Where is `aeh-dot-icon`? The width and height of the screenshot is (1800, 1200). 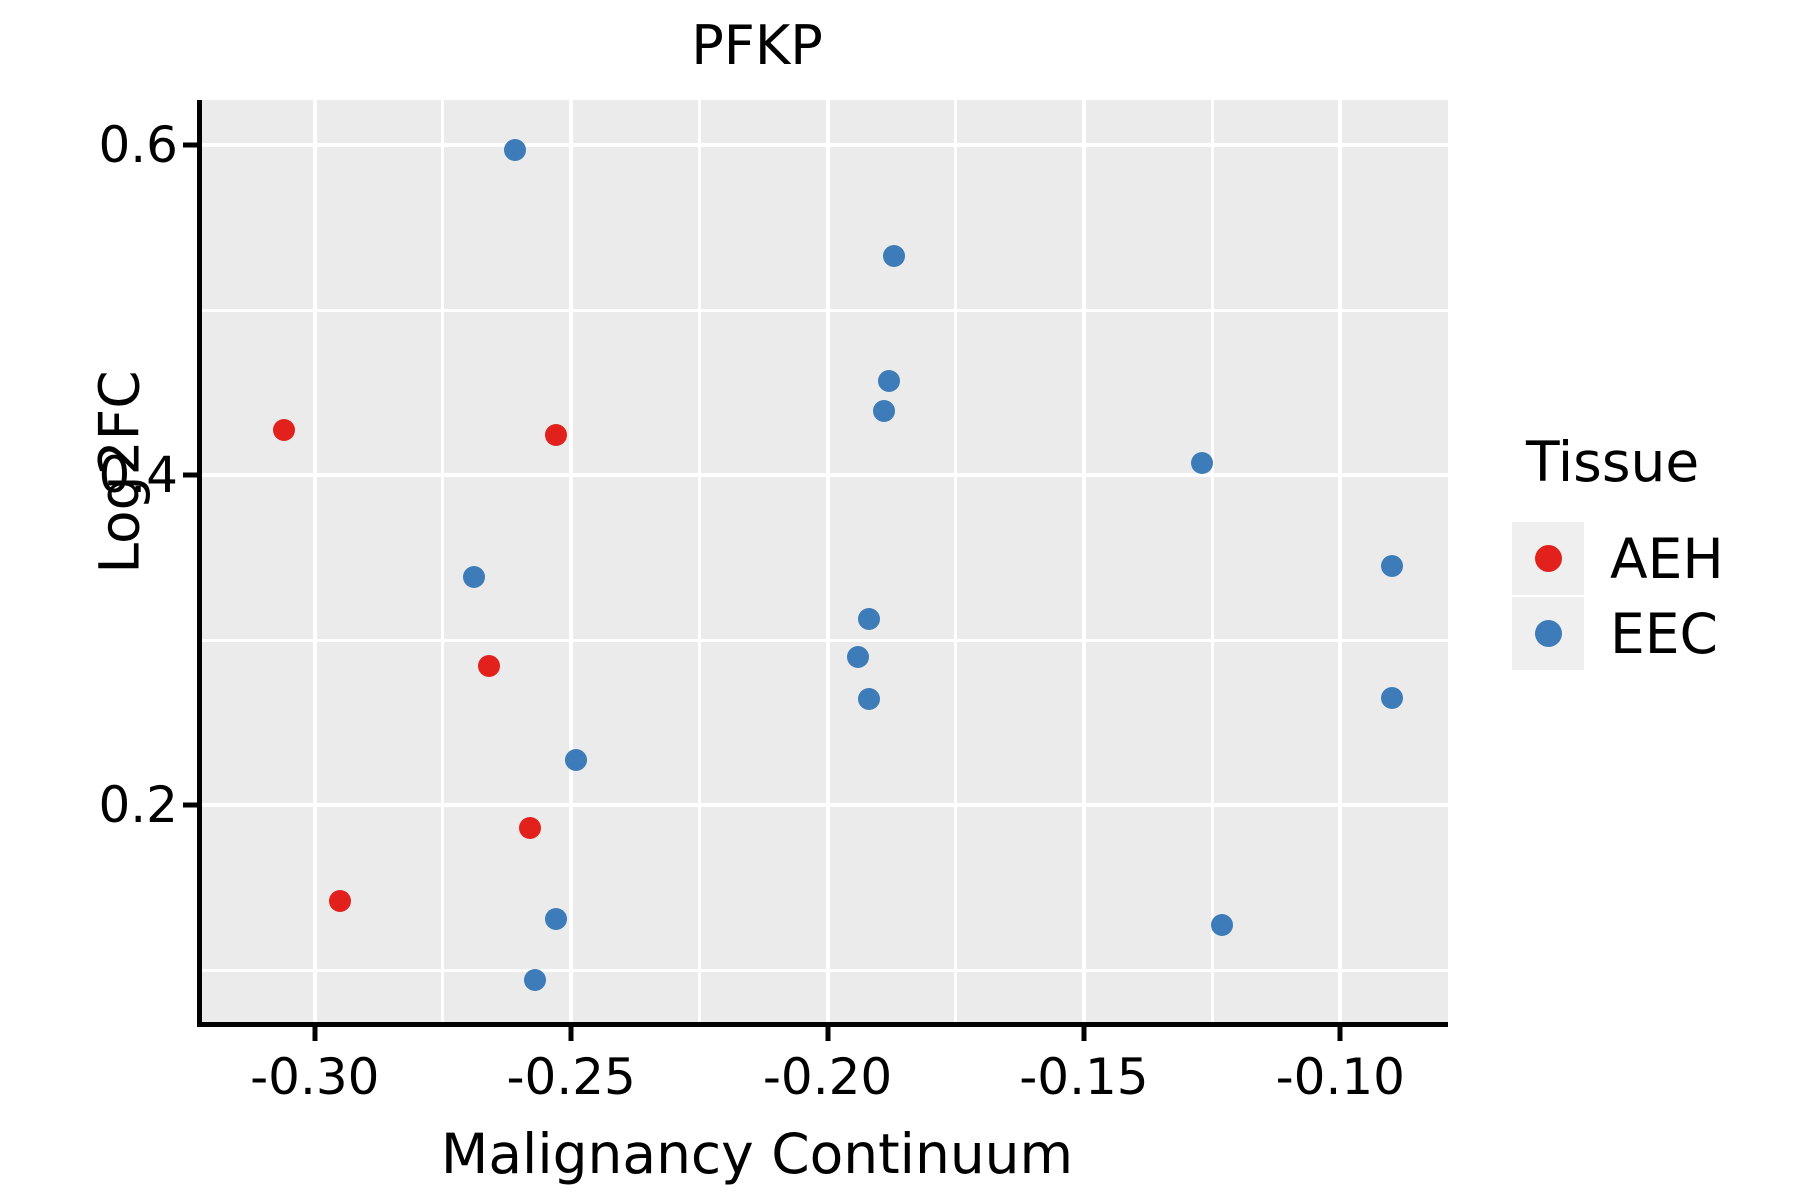 aeh-dot-icon is located at coordinates (1548, 558).